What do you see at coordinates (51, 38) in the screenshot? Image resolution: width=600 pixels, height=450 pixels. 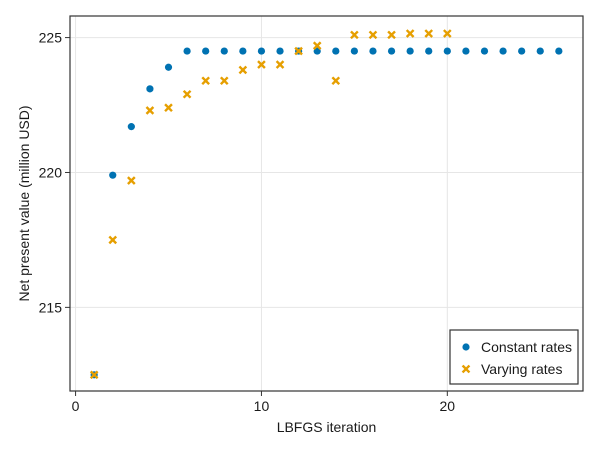 I see `y-tick-label: 225` at bounding box center [51, 38].